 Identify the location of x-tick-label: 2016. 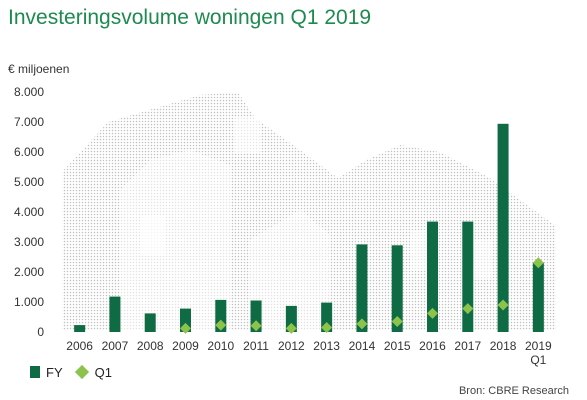
(432, 346).